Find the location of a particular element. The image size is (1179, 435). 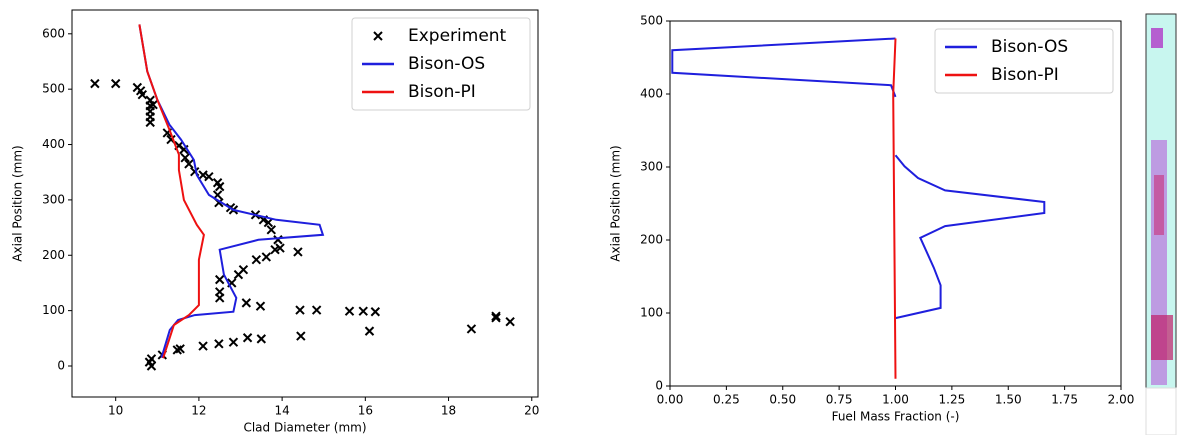

strip-fuel-hot is located at coordinates (1159, 205).